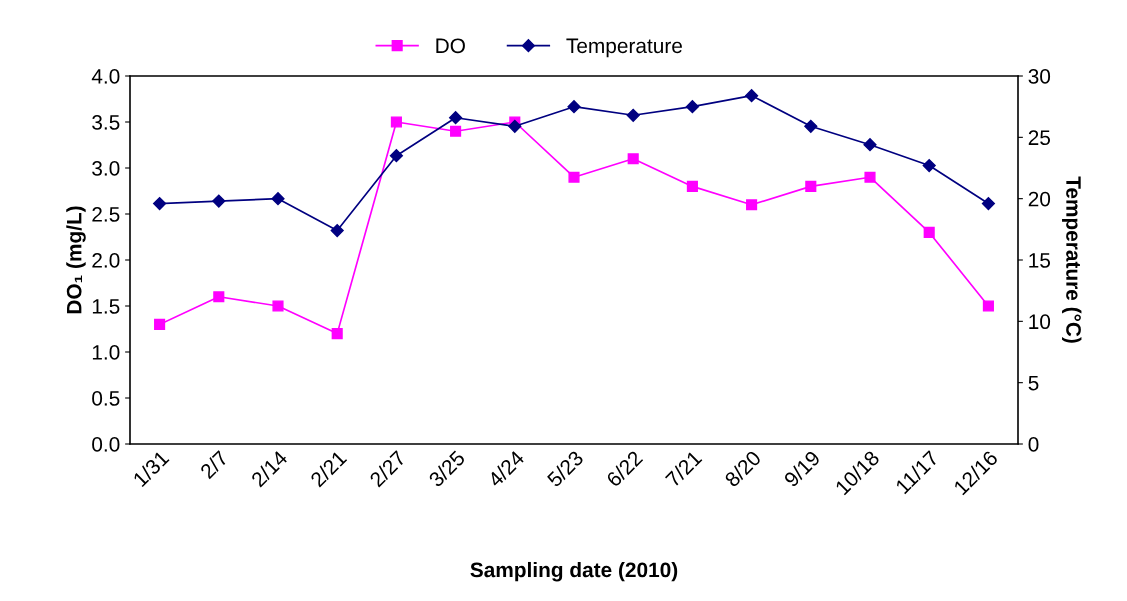  What do you see at coordinates (106, 214) in the screenshot?
I see `y-tick-label: 2.5` at bounding box center [106, 214].